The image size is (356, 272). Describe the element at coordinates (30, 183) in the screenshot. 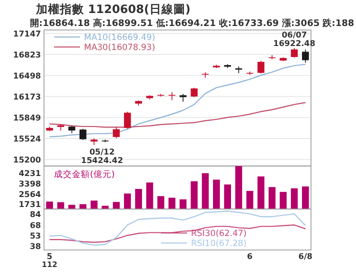

I see `y-tick-label: 3398` at that location.